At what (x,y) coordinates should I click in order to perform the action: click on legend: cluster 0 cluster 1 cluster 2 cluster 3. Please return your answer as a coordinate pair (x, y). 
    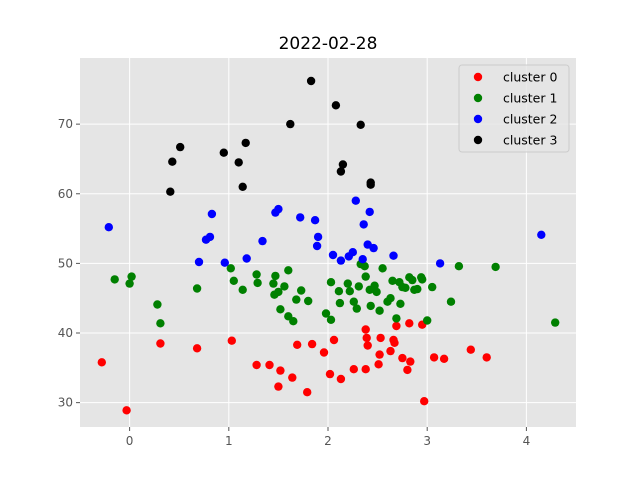
    Looking at the image, I should click on (514, 108).